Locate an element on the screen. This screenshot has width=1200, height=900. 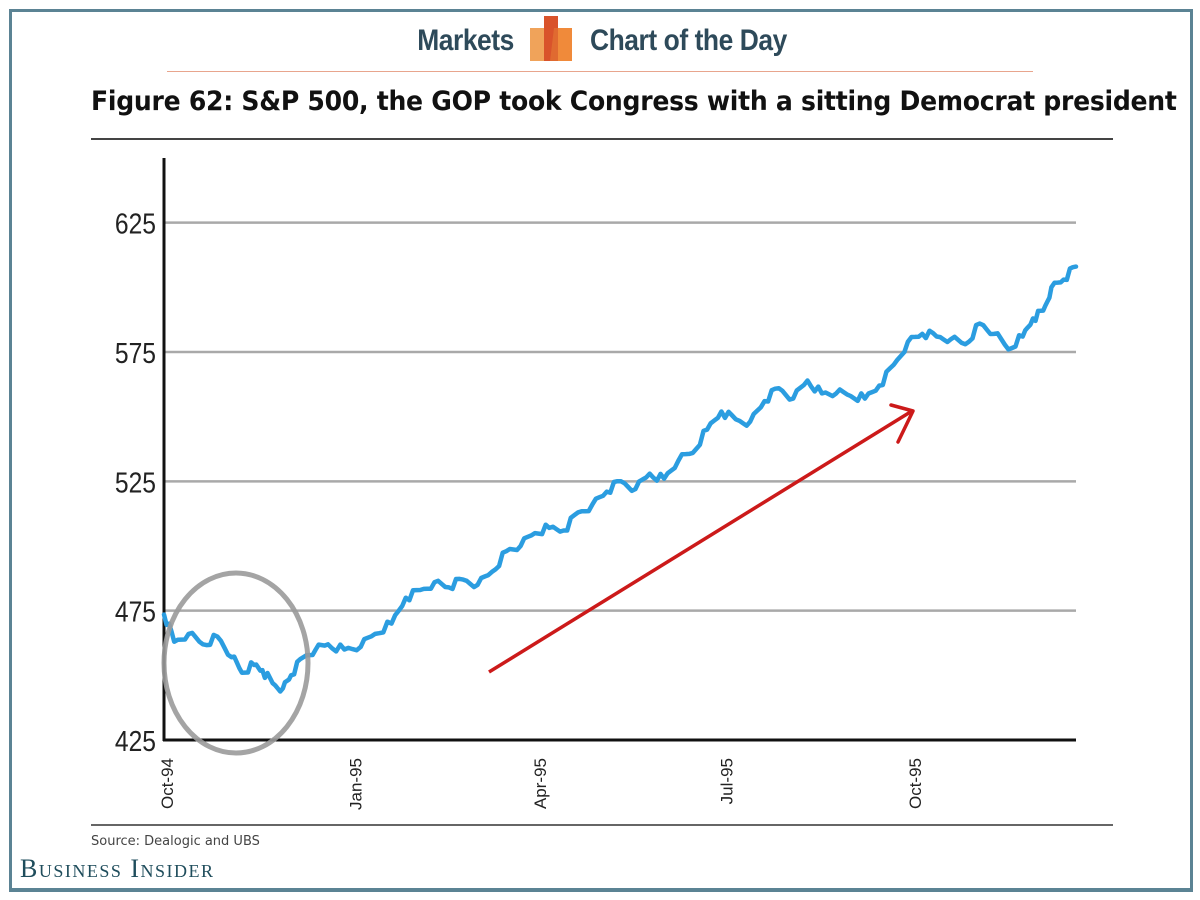
y-axis-ticks: 425 475 525 575 625 is located at coordinates (135, 483).